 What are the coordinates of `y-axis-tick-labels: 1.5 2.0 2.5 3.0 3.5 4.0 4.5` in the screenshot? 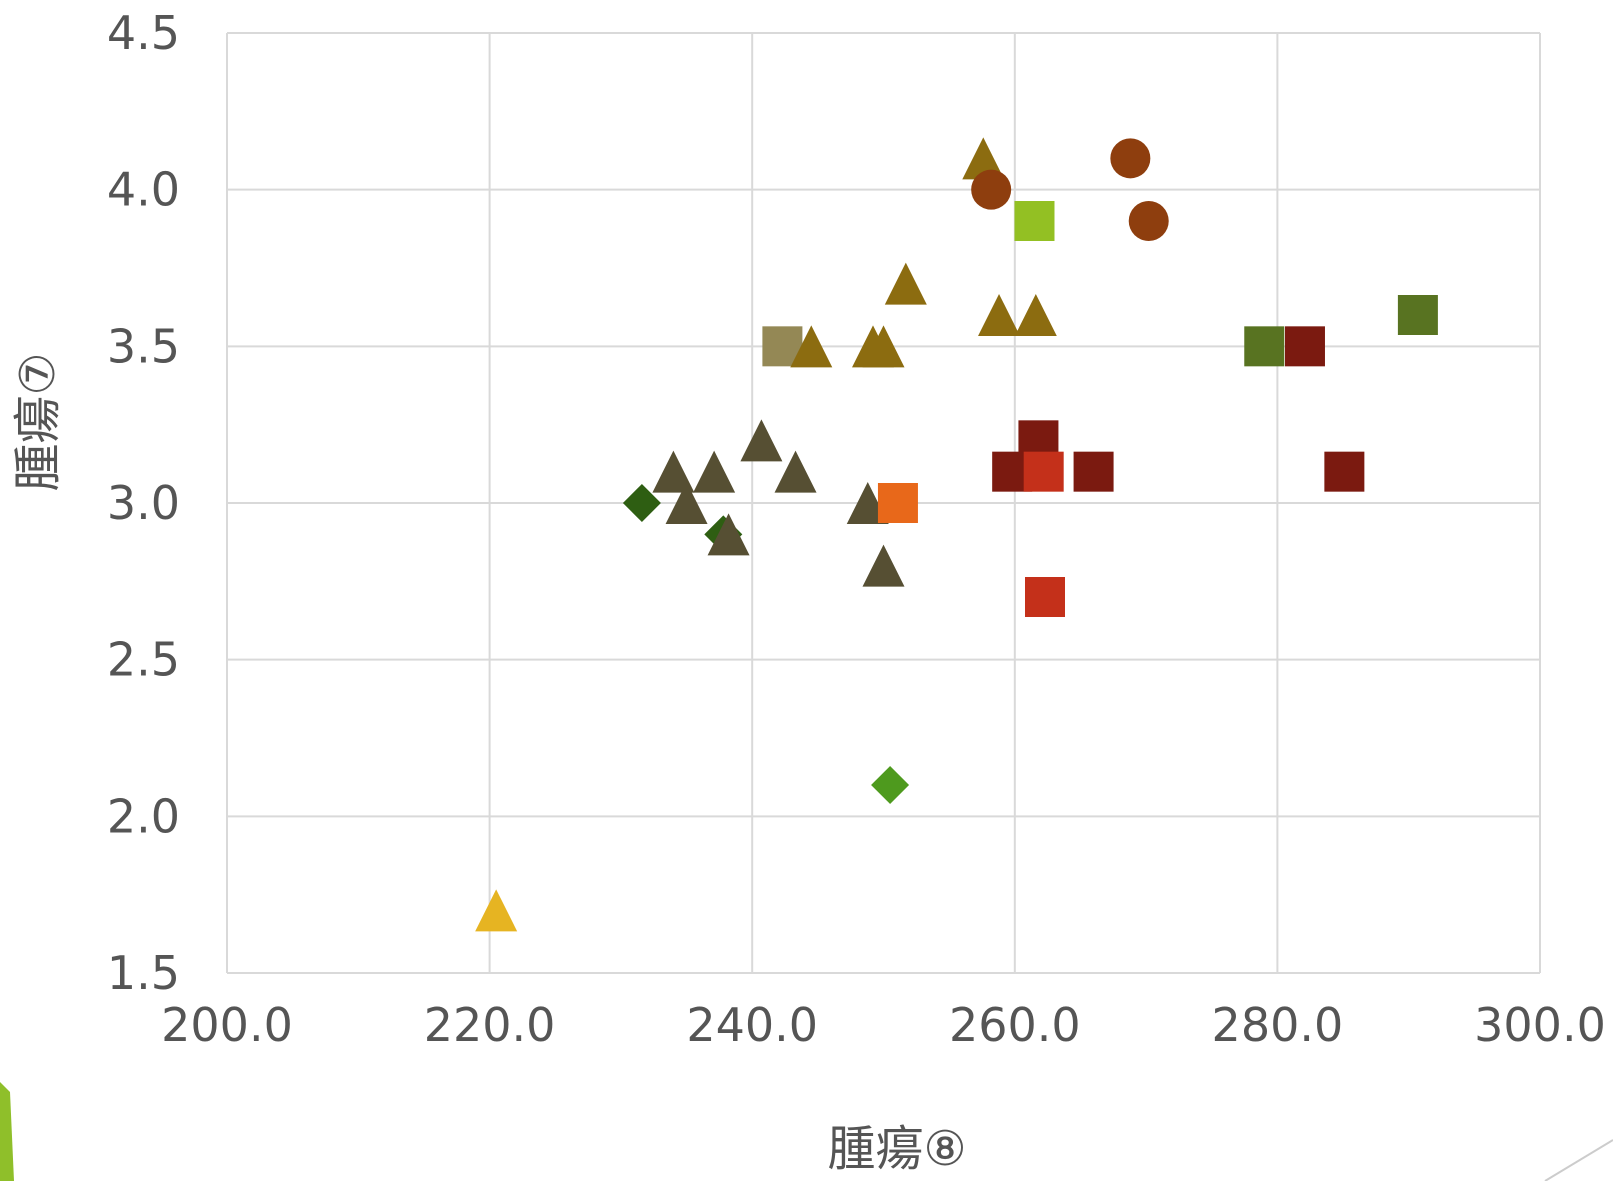 It's located at (143, 503).